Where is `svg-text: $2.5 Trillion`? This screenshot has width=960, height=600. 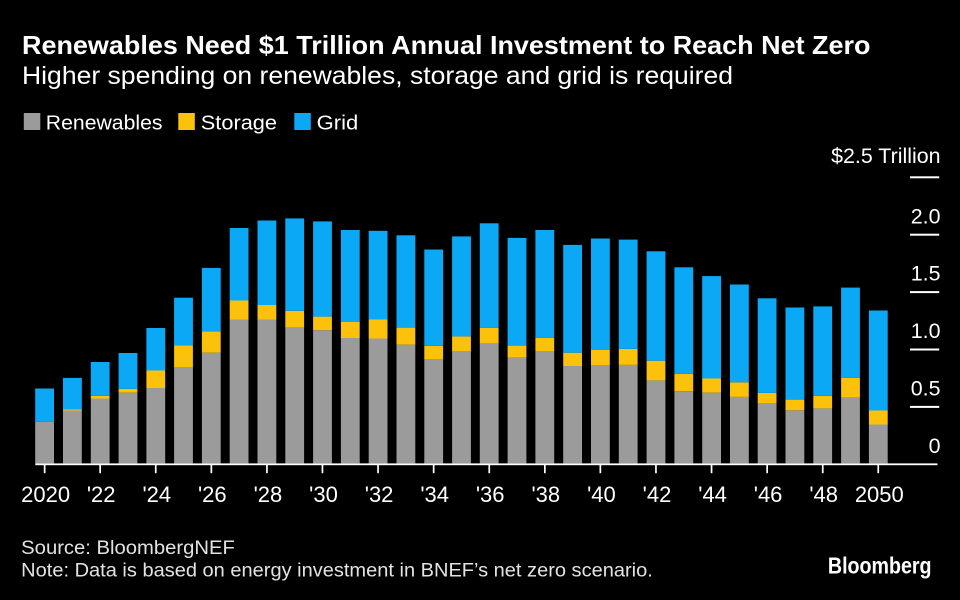 svg-text: $2.5 Trillion is located at coordinates (885, 156).